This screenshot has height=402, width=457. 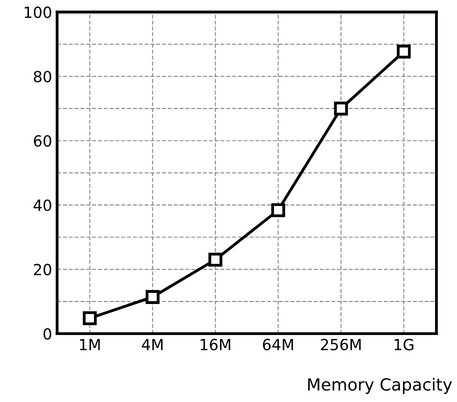 I want to click on x-tick-label: 16M, so click(x=215, y=344).